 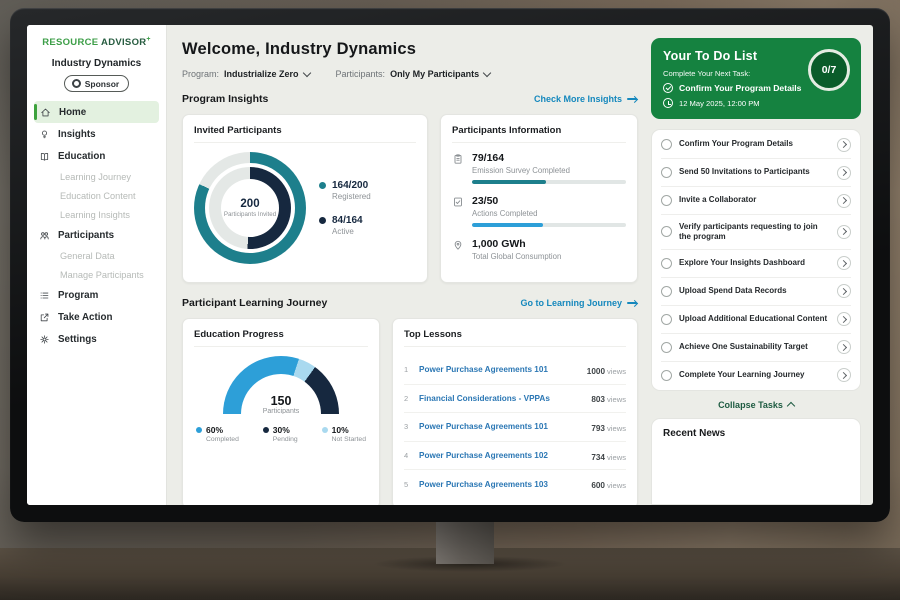 I want to click on sidebar-item-learning-journey: Learning Journey, so click(x=95, y=176).